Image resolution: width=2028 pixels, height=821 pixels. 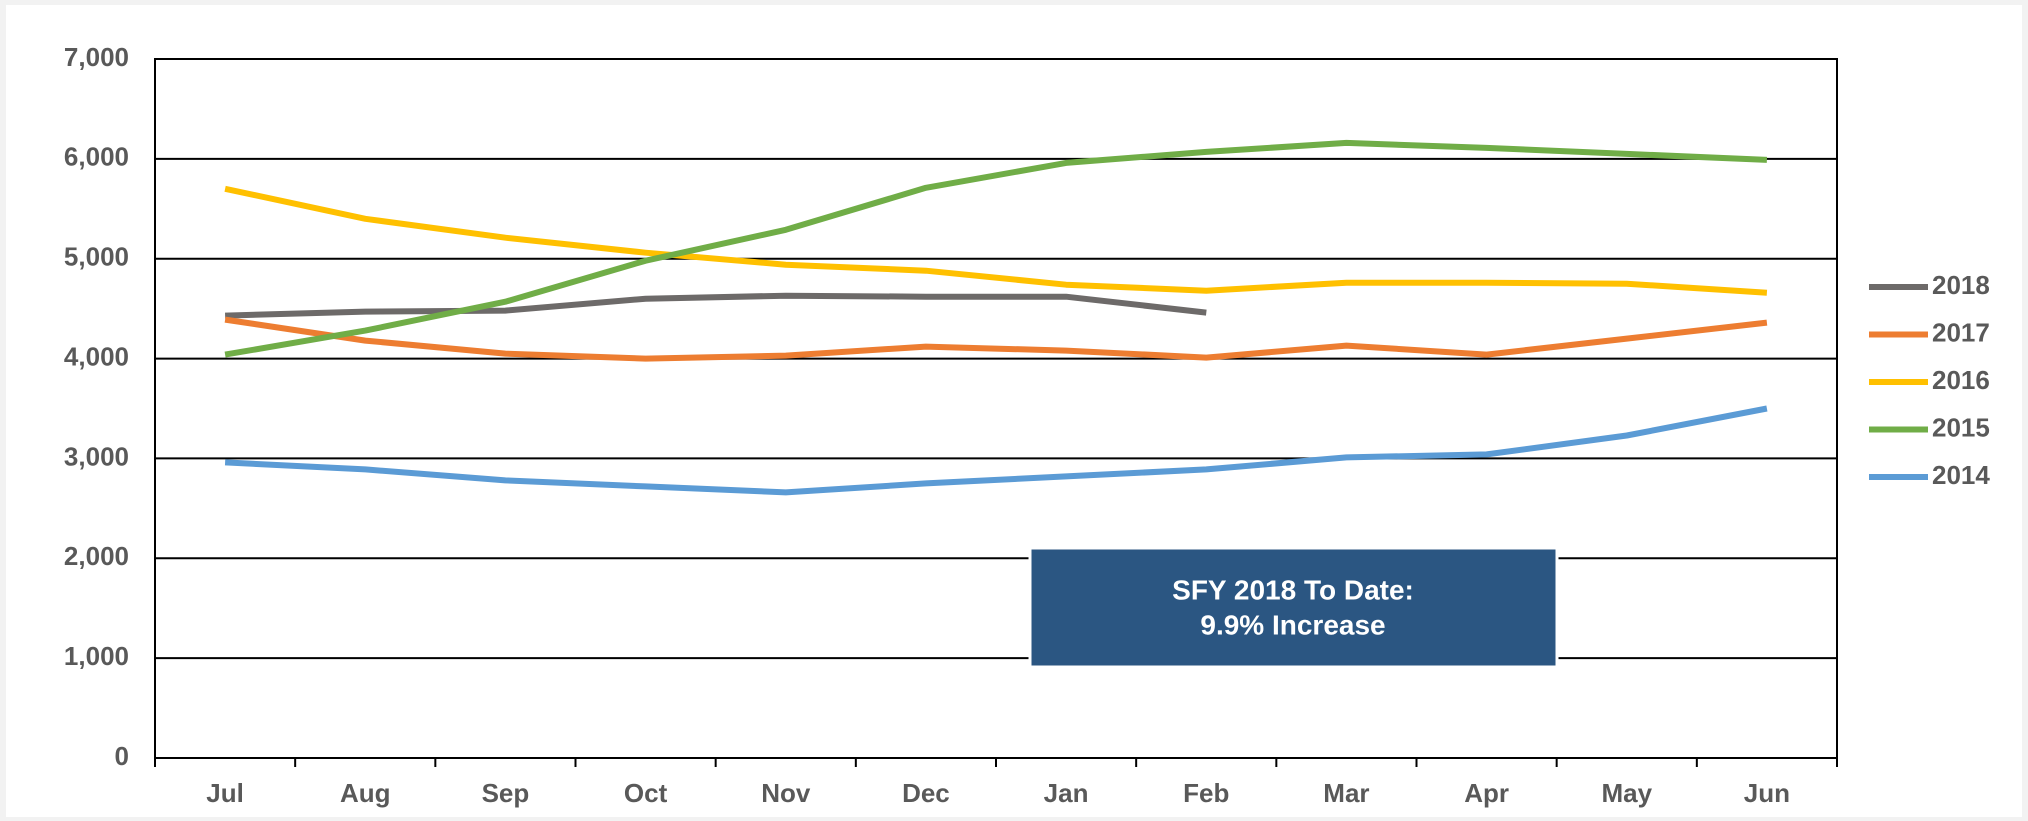 I want to click on y-tick-label: 3,000, so click(x=96, y=456).